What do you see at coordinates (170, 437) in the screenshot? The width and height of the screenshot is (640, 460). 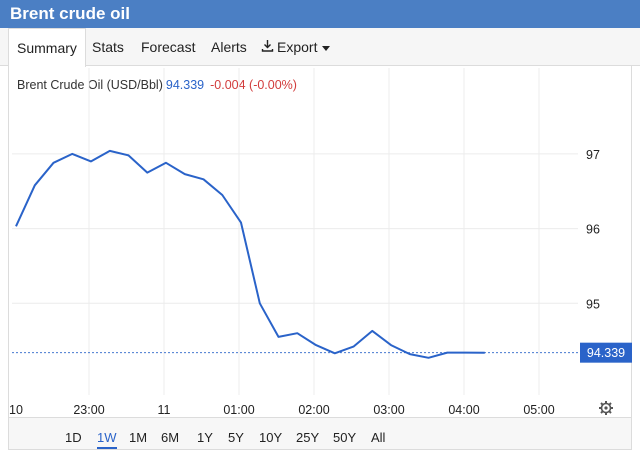 I see `range-6m: 6M` at bounding box center [170, 437].